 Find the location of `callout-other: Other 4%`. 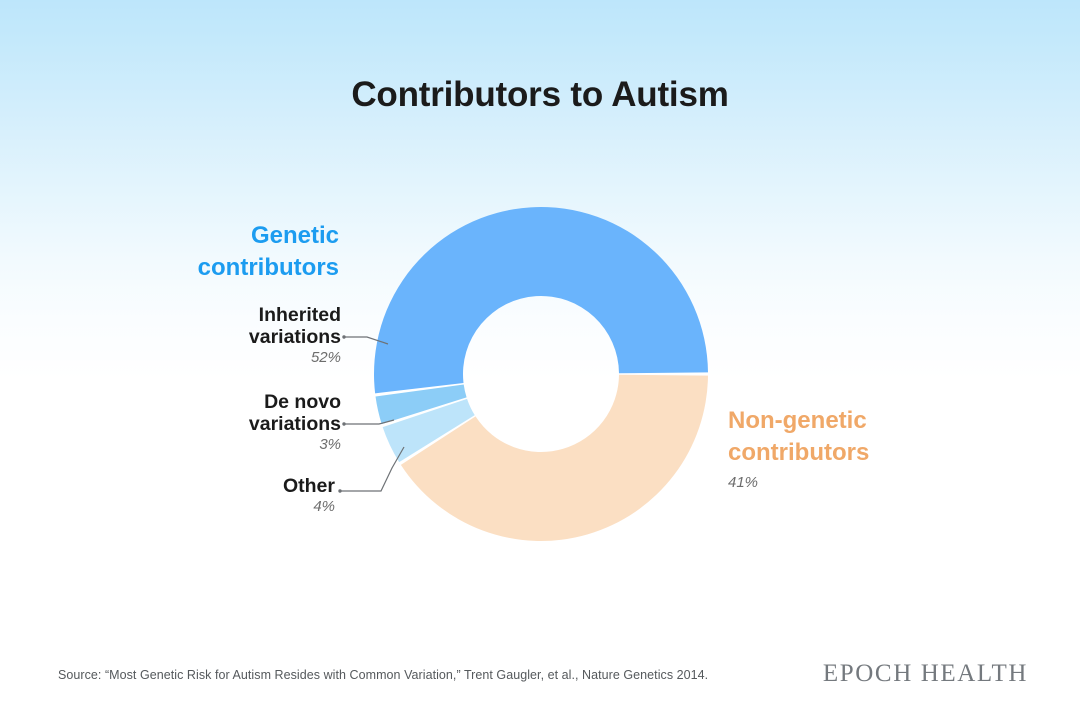

callout-other: Other 4% is located at coordinates (237, 495).